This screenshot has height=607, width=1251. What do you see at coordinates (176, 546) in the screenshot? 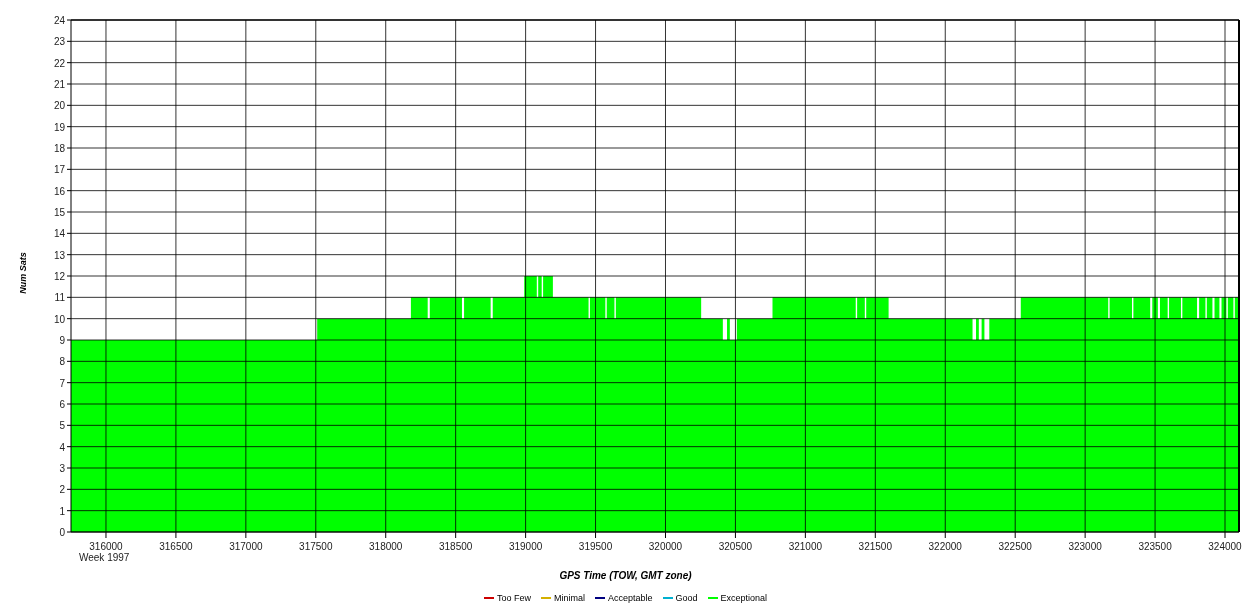
I see `x-tick-label: 316500` at bounding box center [176, 546].